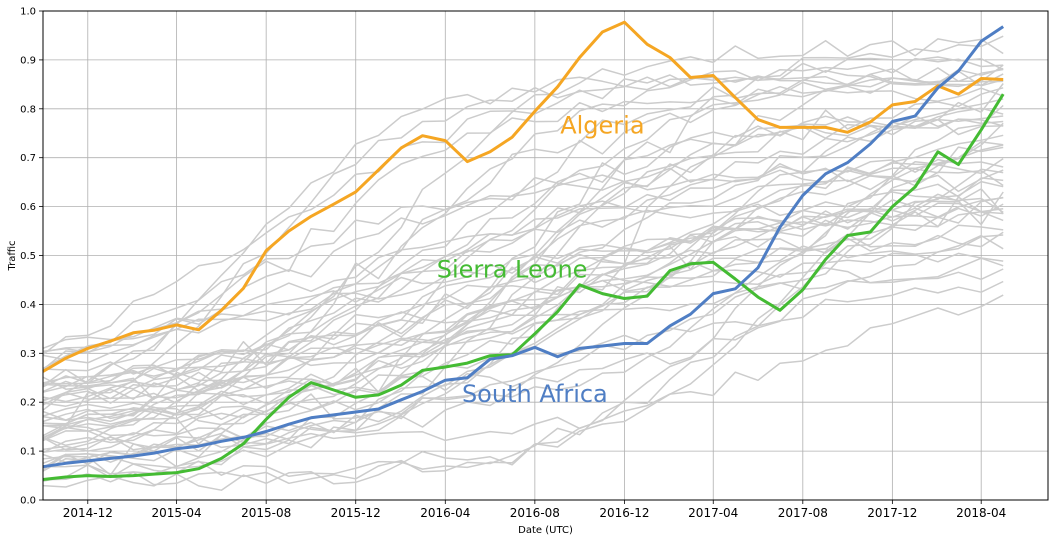  I want to click on south-africa-label: South Africa, so click(535, 394).